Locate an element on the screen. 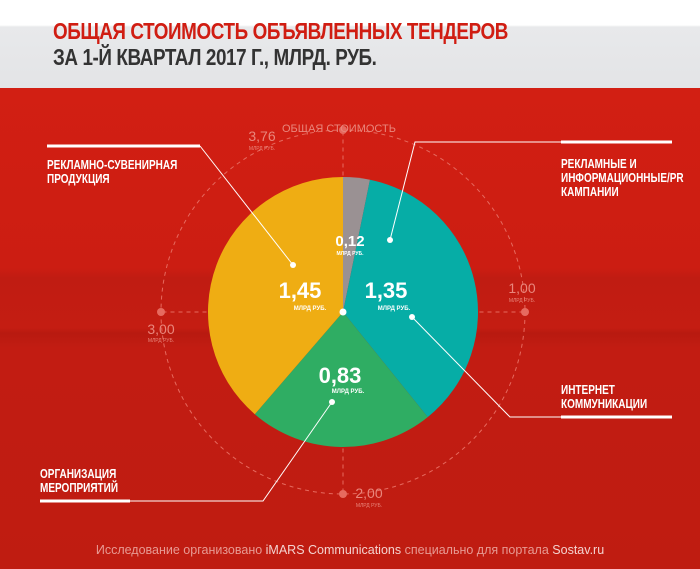  tick-3: 3,00 is located at coordinates (160, 329).